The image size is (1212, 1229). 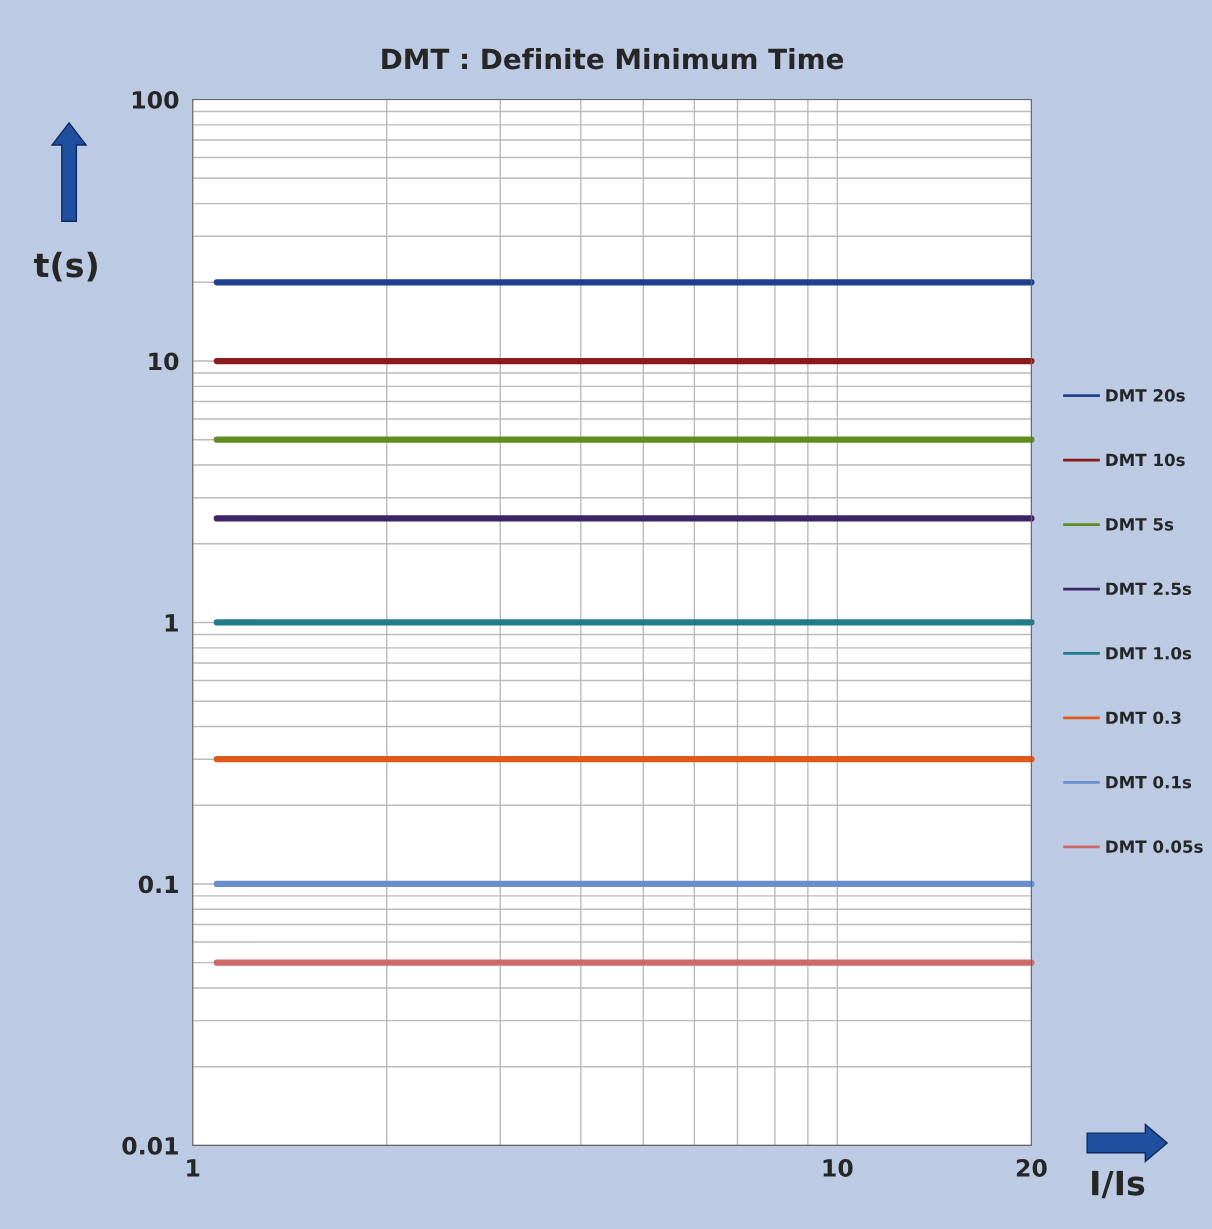 What do you see at coordinates (1031, 1168) in the screenshot?
I see `x-tick-label: 20` at bounding box center [1031, 1168].